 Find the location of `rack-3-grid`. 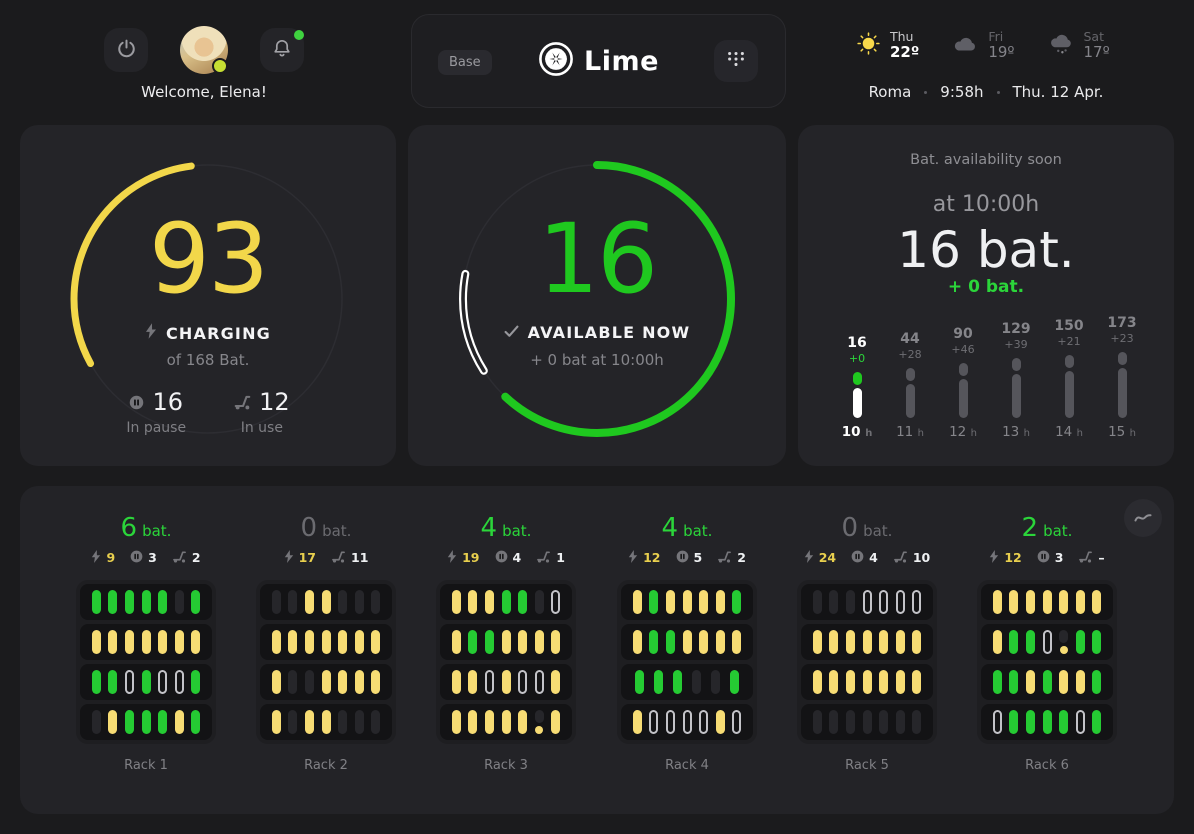

rack-3-grid is located at coordinates (506, 662).